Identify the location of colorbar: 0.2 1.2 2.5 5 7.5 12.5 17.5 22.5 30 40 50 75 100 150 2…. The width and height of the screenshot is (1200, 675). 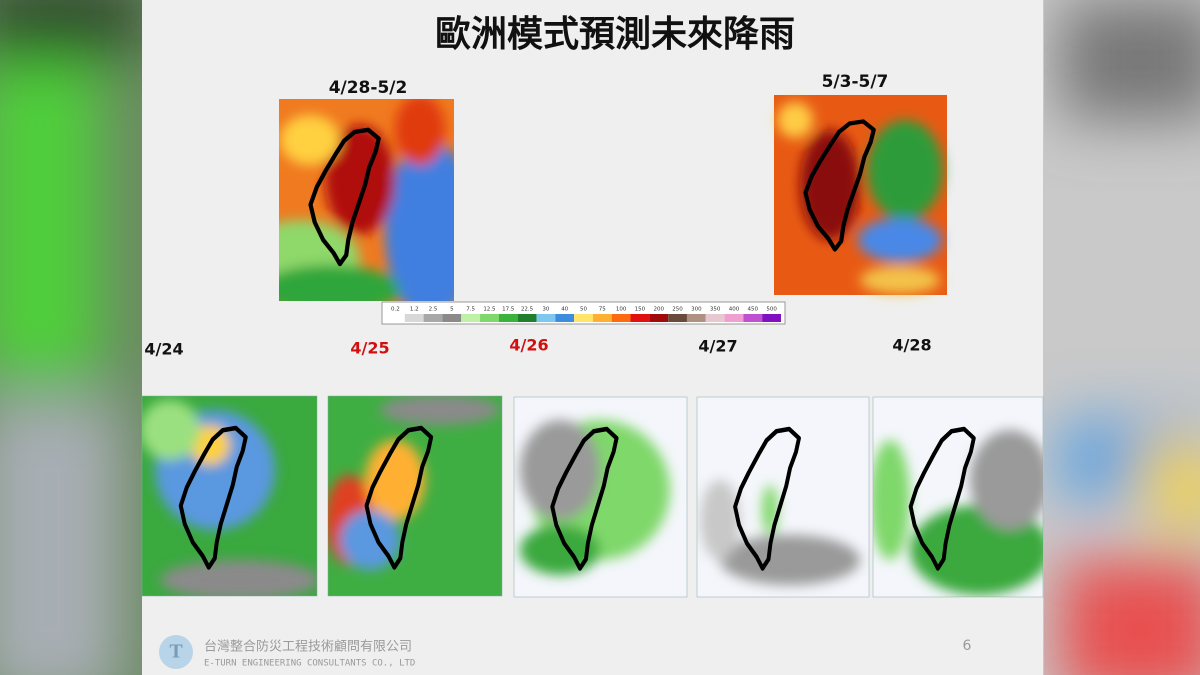
(583, 314).